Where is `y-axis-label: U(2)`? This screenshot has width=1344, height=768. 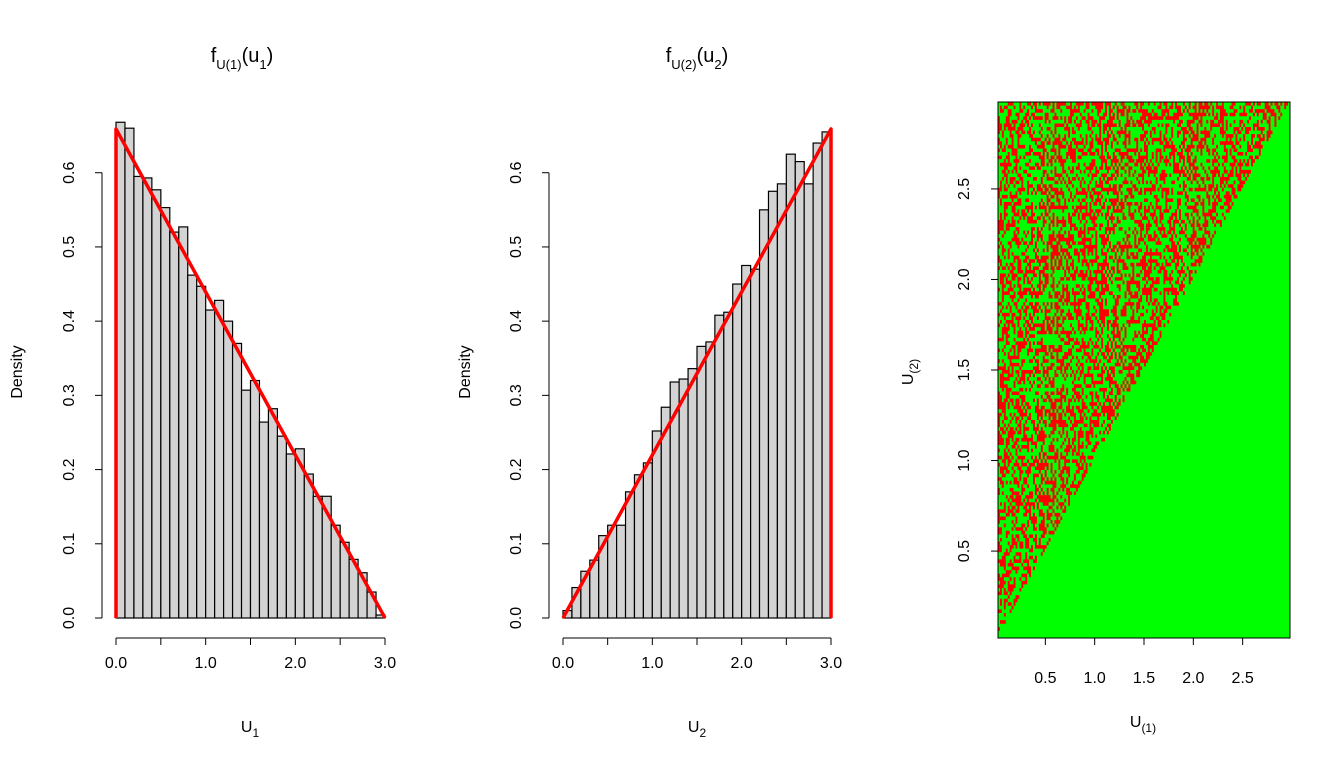 y-axis-label: U(2) is located at coordinates (910, 372).